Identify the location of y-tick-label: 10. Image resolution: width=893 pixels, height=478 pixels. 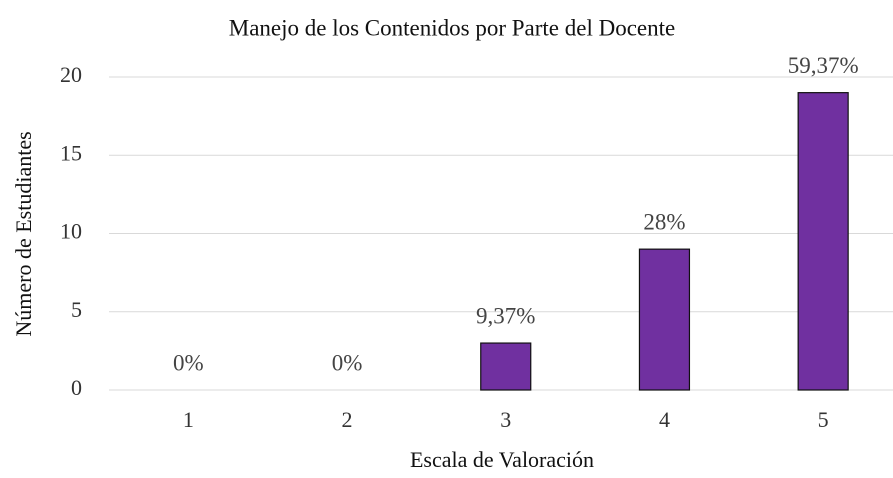
(71, 231).